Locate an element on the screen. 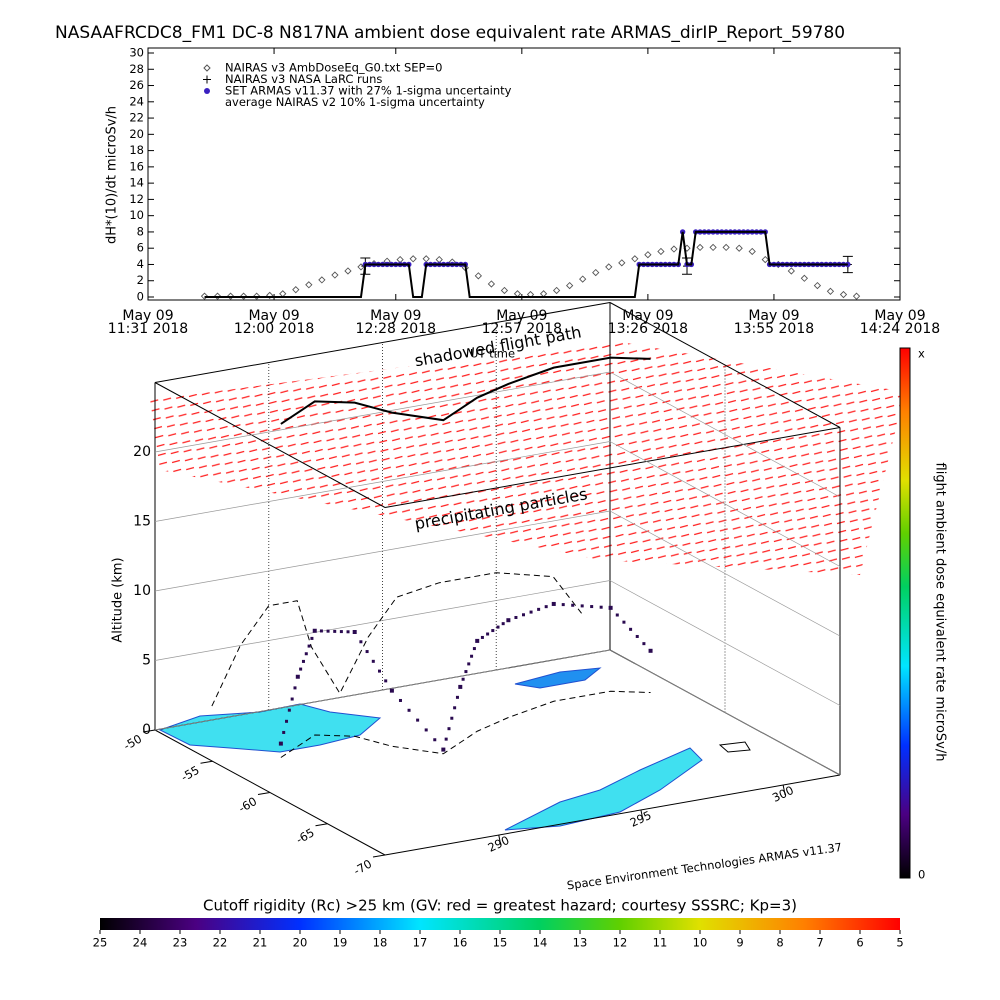 Image resolution: width=1000 pixels, height=1000 pixels. z-tick-label: 0 is located at coordinates (146, 730).